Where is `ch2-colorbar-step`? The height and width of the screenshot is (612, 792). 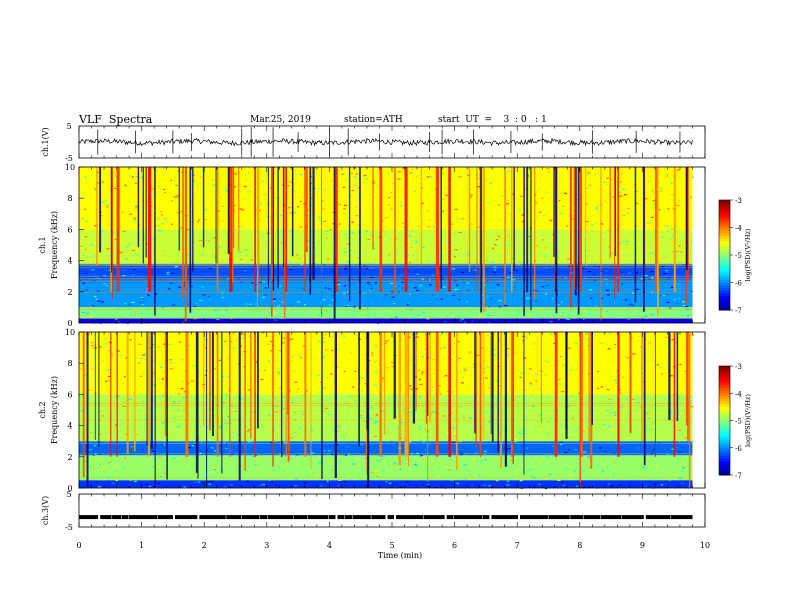
ch2-colorbar-step is located at coordinates (724, 468).